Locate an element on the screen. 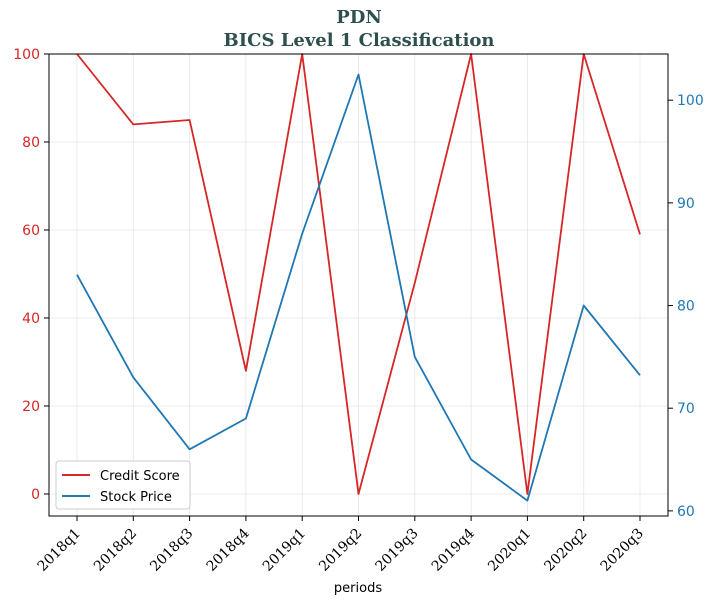  x-axis-label: periods is located at coordinates (358, 588).